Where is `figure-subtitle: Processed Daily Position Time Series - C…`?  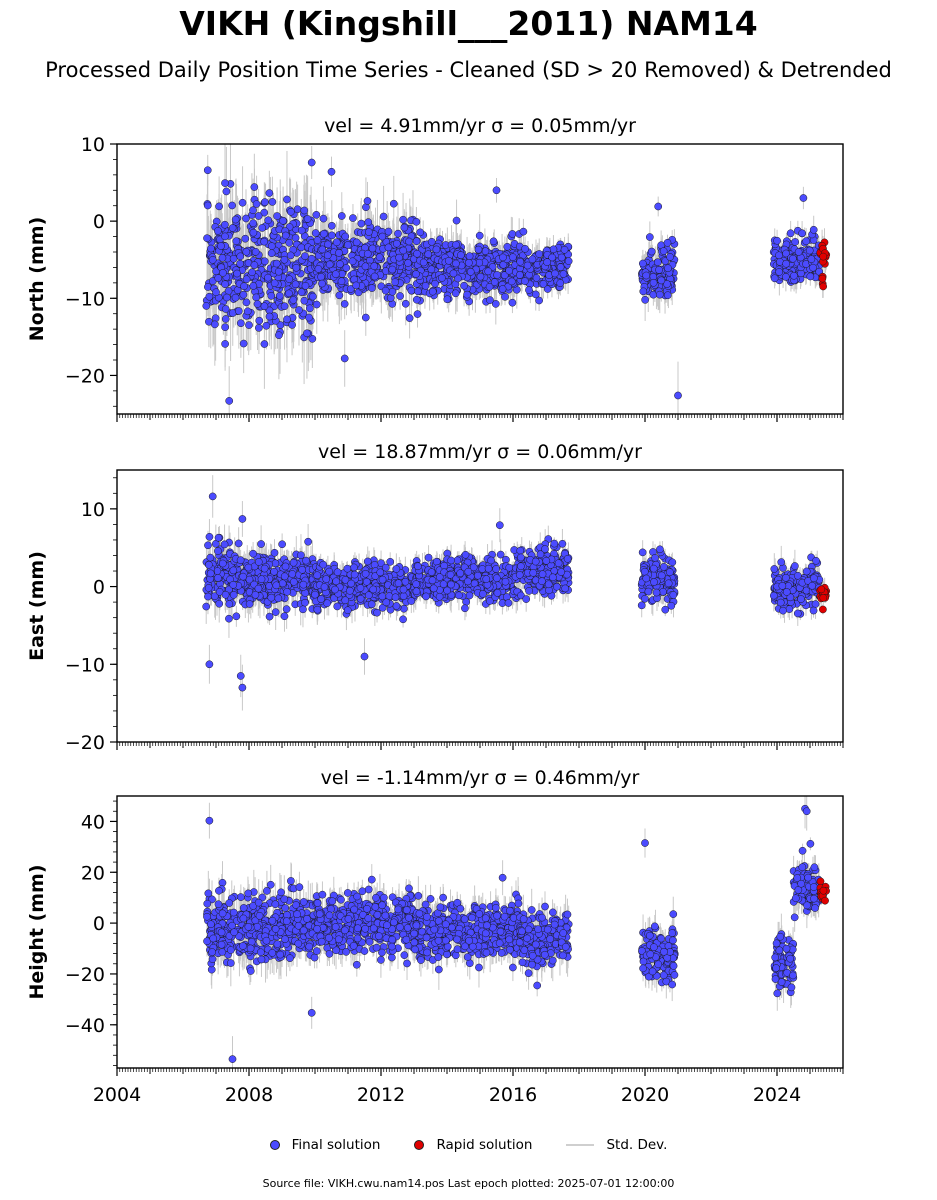 figure-subtitle: Processed Daily Position Time Series - C… is located at coordinates (468, 70).